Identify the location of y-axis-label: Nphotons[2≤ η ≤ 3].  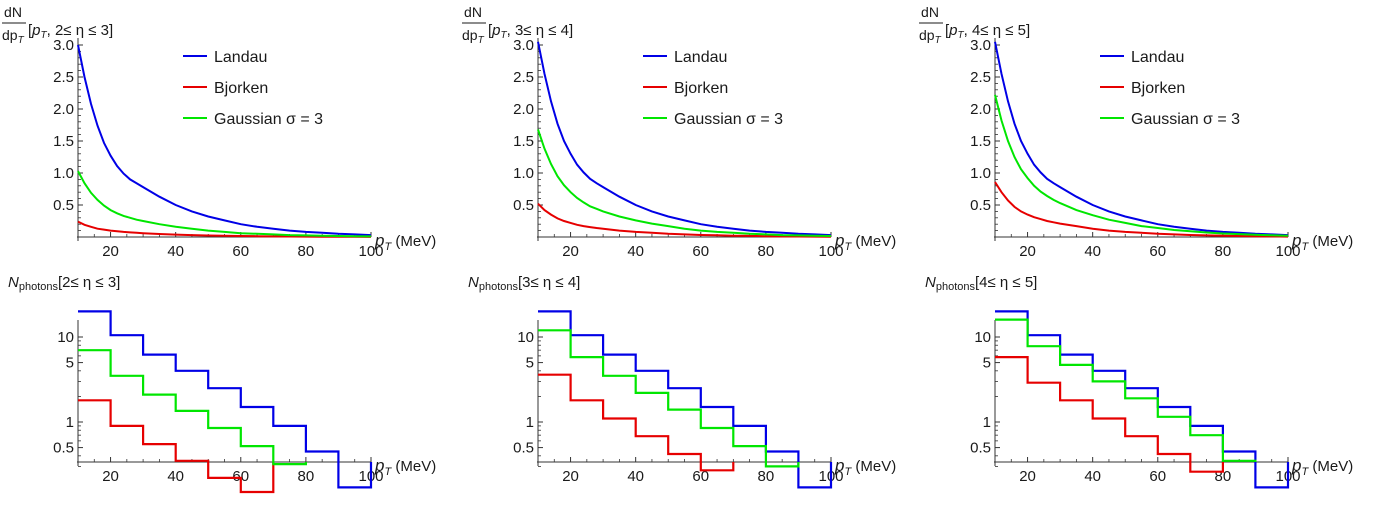
(64, 283).